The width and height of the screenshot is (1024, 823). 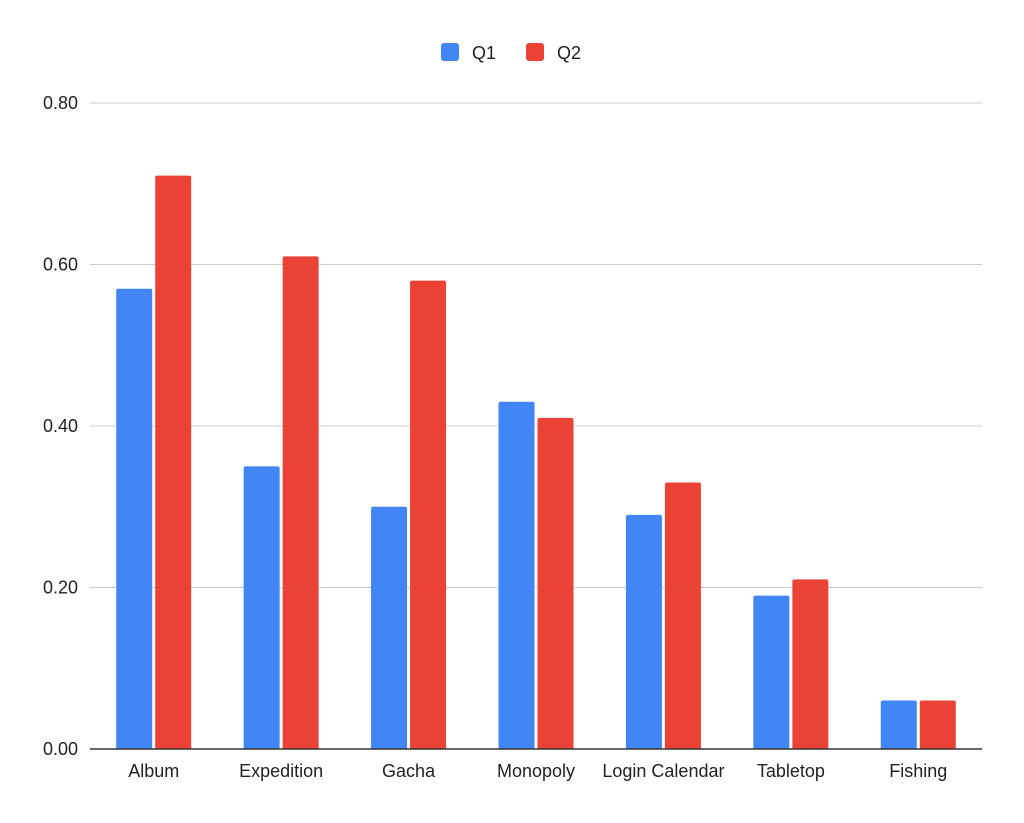 What do you see at coordinates (535, 52) in the screenshot?
I see `legend-swatch-q2` at bounding box center [535, 52].